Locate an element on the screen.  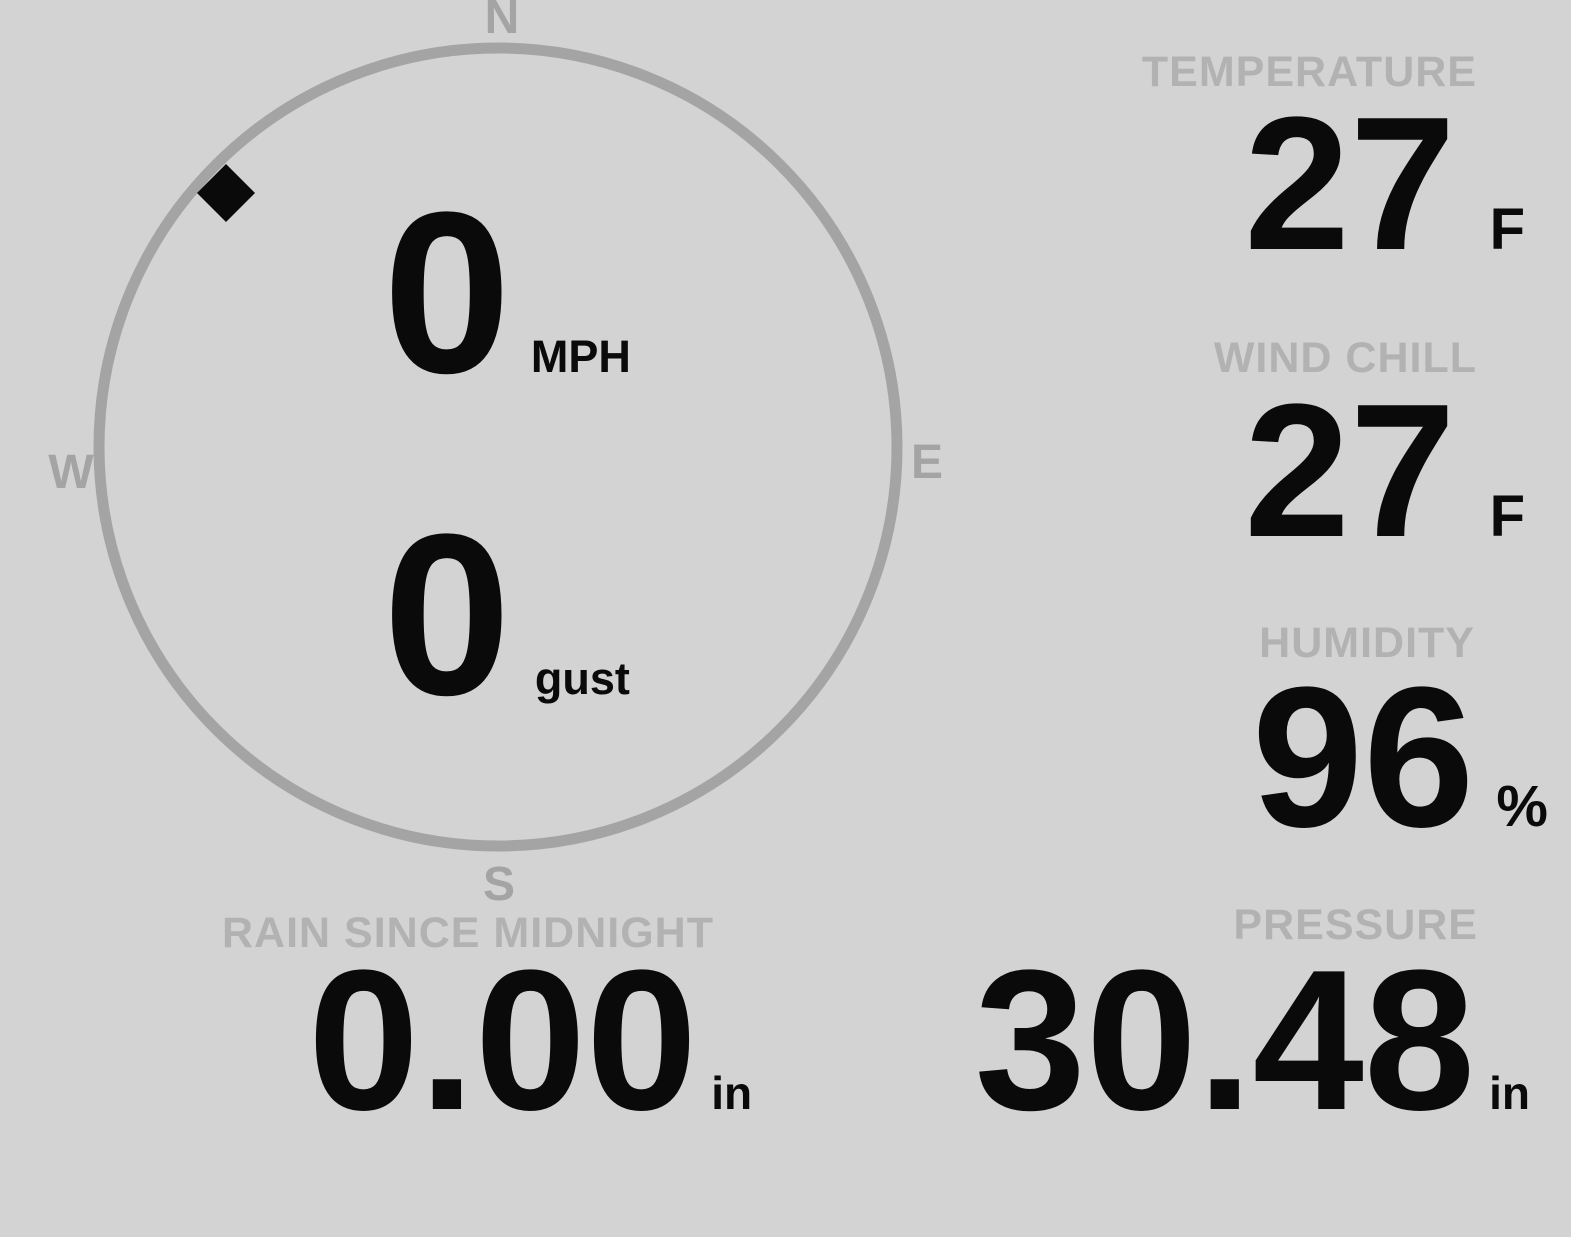
rain-since-midnight-reading: 0.00 in is located at coordinates (530, 1041).